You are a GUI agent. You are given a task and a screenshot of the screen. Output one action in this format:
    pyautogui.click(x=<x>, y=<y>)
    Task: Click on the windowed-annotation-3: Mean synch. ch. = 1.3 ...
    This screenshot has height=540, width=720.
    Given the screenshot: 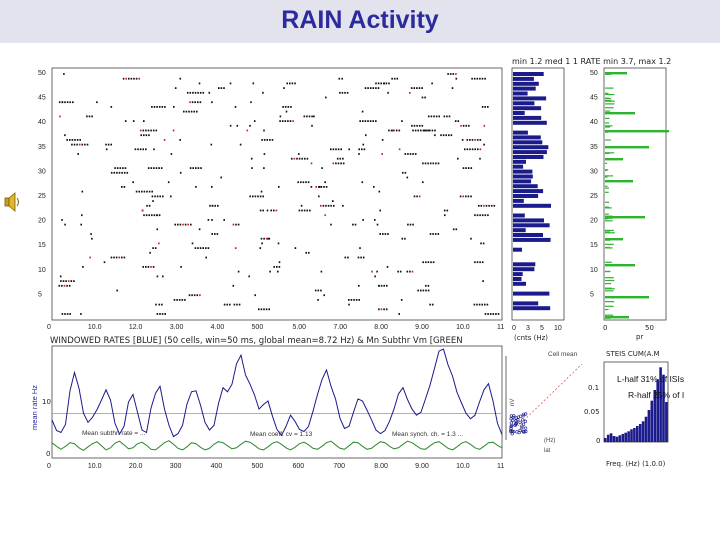 What is the action you would take?
    pyautogui.click(x=427, y=434)
    